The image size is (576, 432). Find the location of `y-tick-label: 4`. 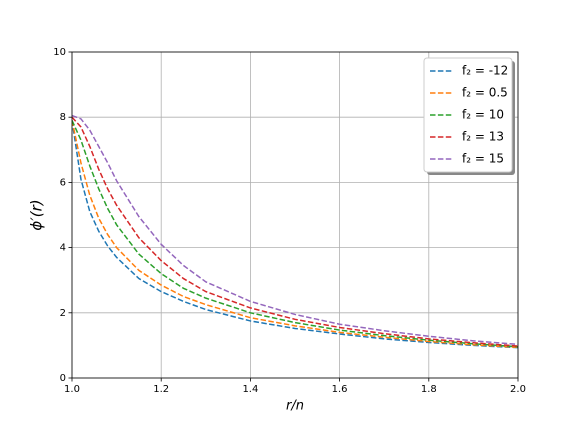

y-tick-label: 4 is located at coordinates (63, 248).